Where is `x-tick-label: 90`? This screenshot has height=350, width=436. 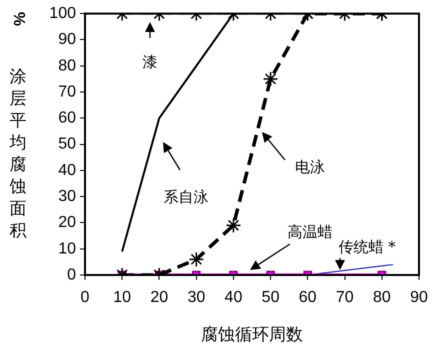
x-tick-label: 90 is located at coordinates (419, 297).